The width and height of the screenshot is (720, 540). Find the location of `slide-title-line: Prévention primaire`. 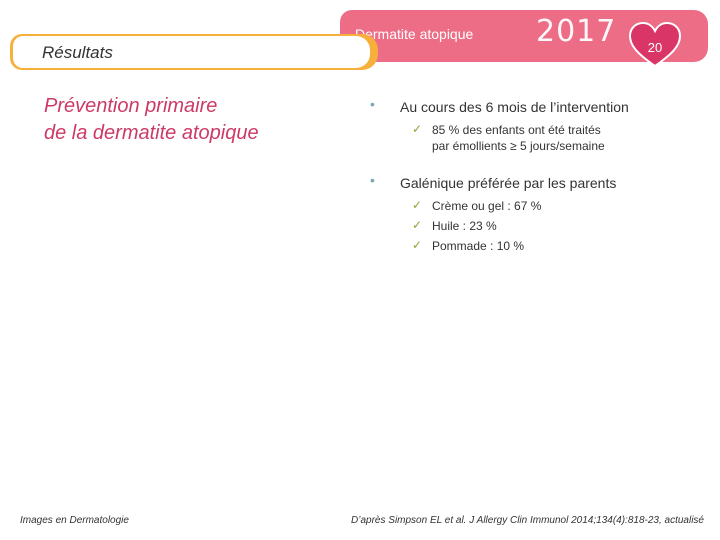

slide-title-line: Prévention primaire is located at coordinates (131, 106).